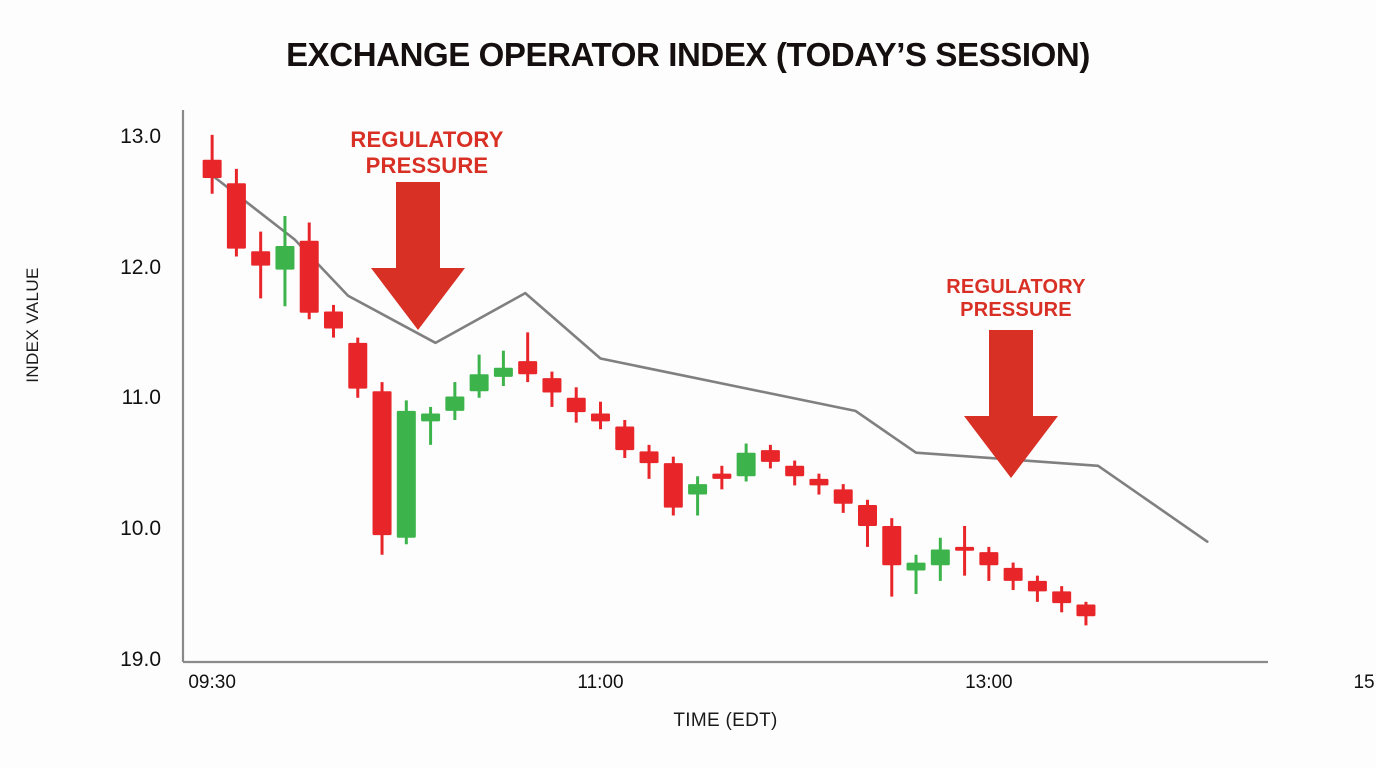 The width and height of the screenshot is (1376, 768). I want to click on y-axis-tick-label: 12.0, so click(140, 267).